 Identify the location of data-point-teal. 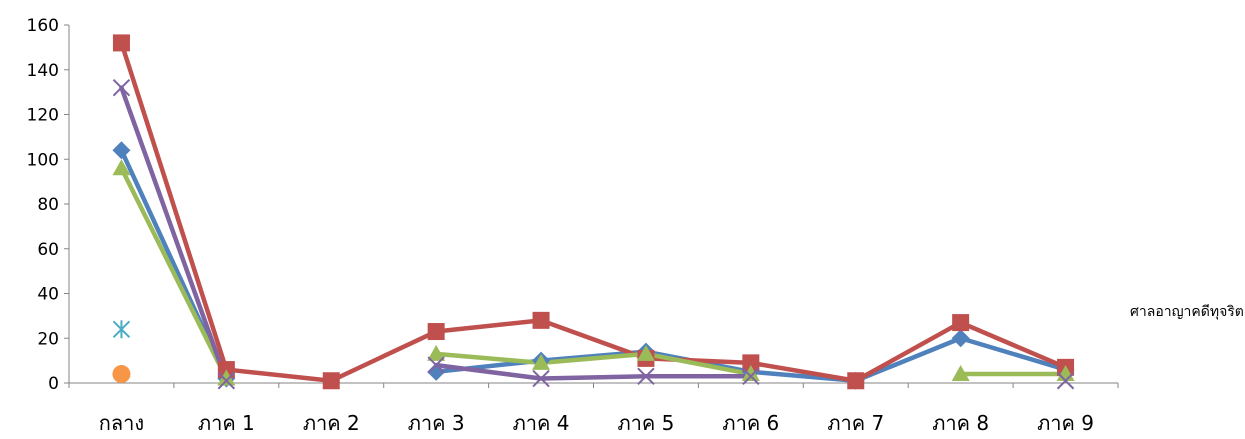
(121, 329).